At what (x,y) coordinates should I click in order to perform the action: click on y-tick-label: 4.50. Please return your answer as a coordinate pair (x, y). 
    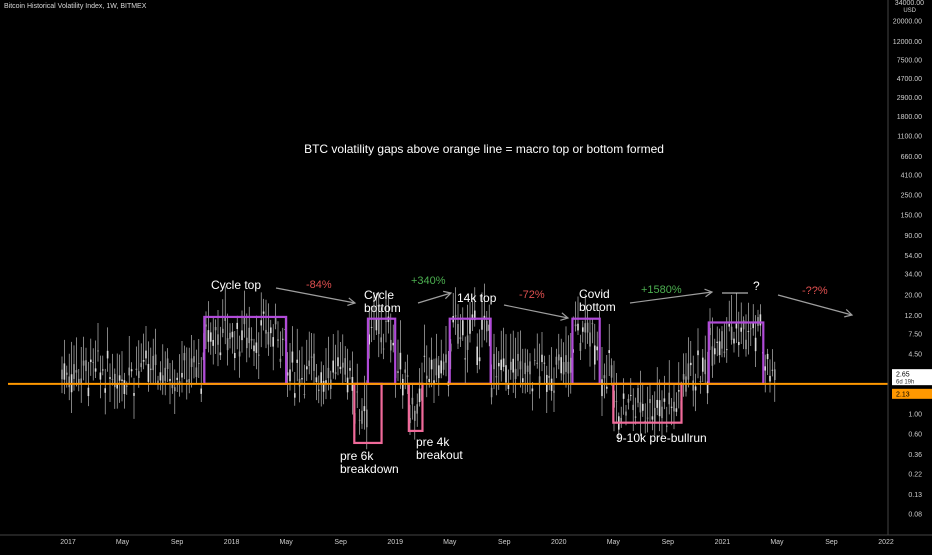
    Looking at the image, I should click on (915, 355).